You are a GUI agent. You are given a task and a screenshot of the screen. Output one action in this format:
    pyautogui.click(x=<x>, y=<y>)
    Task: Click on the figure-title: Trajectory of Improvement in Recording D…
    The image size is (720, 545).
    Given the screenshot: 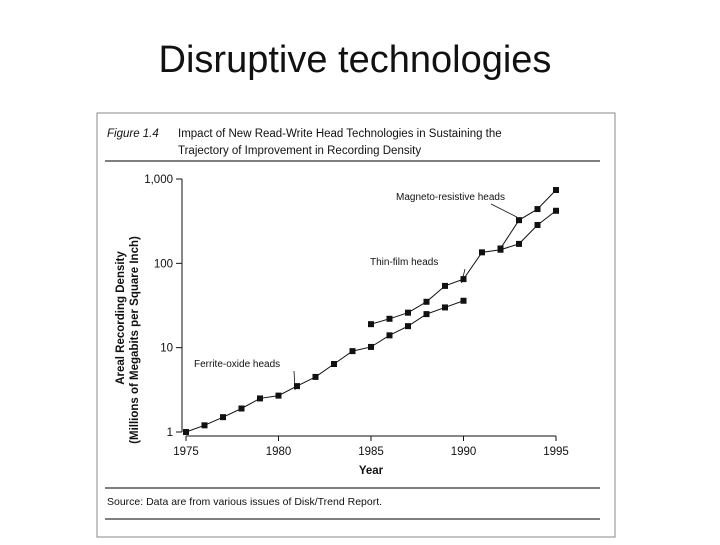 What is the action you would take?
    pyautogui.click(x=299, y=151)
    